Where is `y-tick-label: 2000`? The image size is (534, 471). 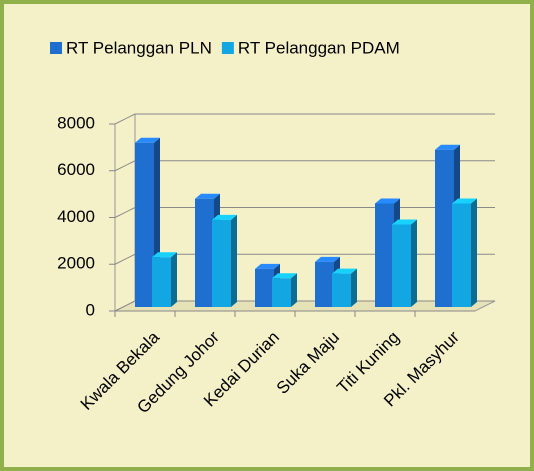
y-tick-label: 2000 is located at coordinates (76, 263).